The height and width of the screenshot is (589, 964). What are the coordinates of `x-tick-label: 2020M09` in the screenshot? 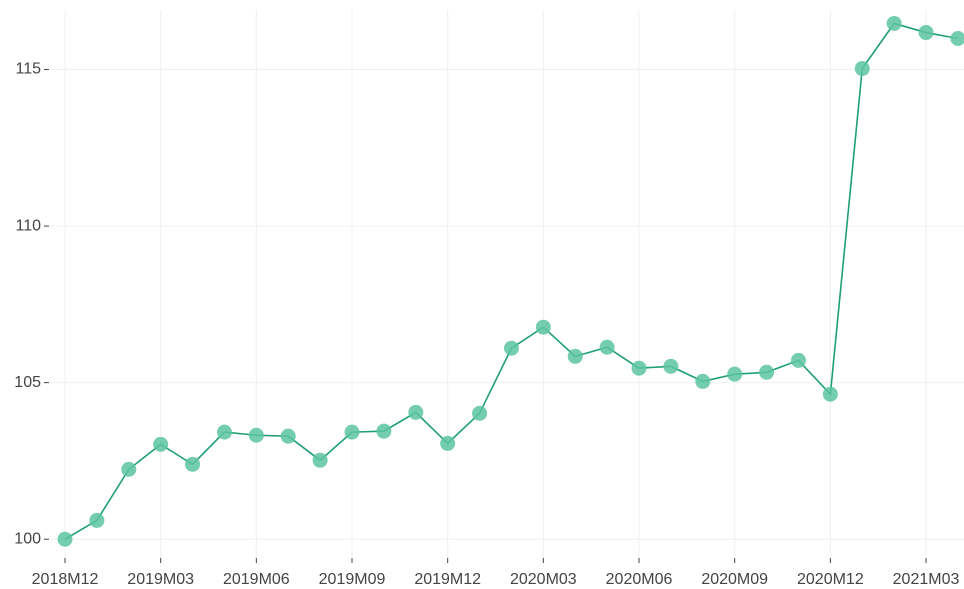 It's located at (734, 579).